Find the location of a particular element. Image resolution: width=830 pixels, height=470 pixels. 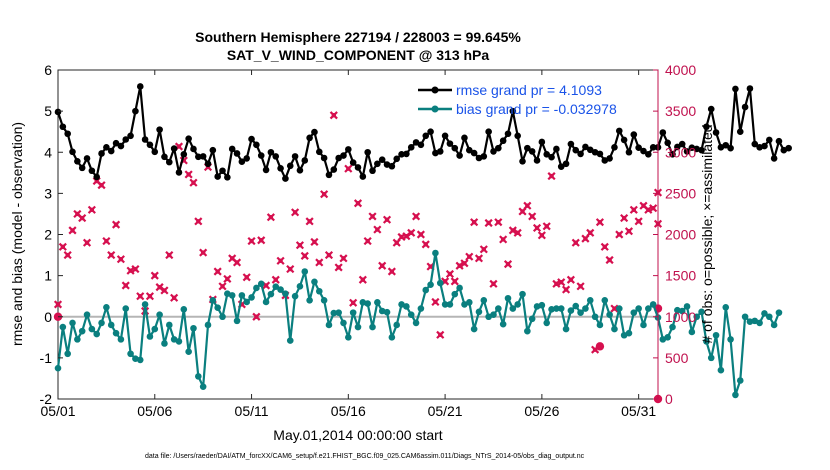

y2-axis-label: # of obs: o=possible; ×=assimilated is located at coordinates (707, 233).